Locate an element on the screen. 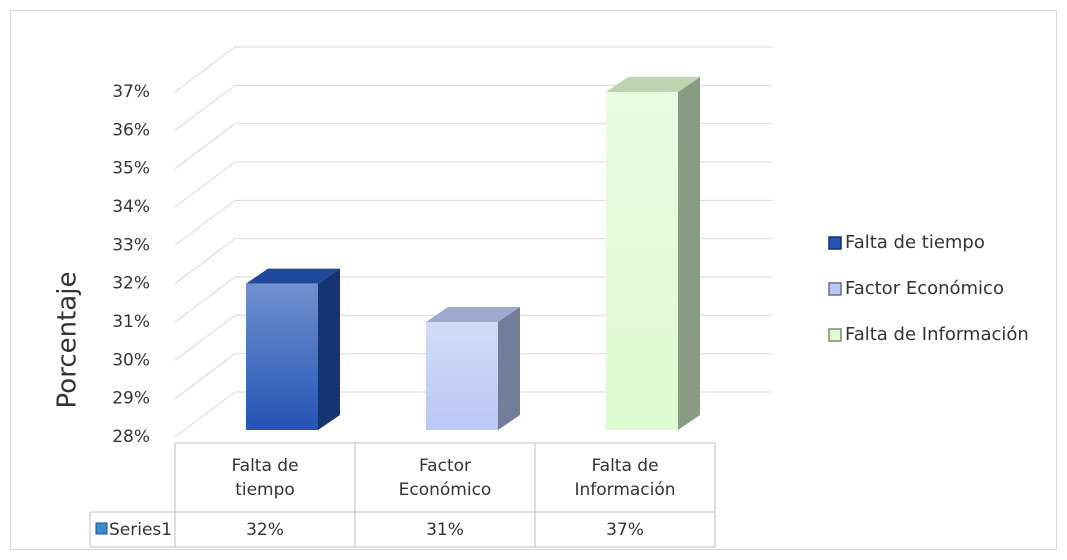 Image resolution: width=1067 pixels, height=560 pixels. y-tick-label: 30% is located at coordinates (131, 360).